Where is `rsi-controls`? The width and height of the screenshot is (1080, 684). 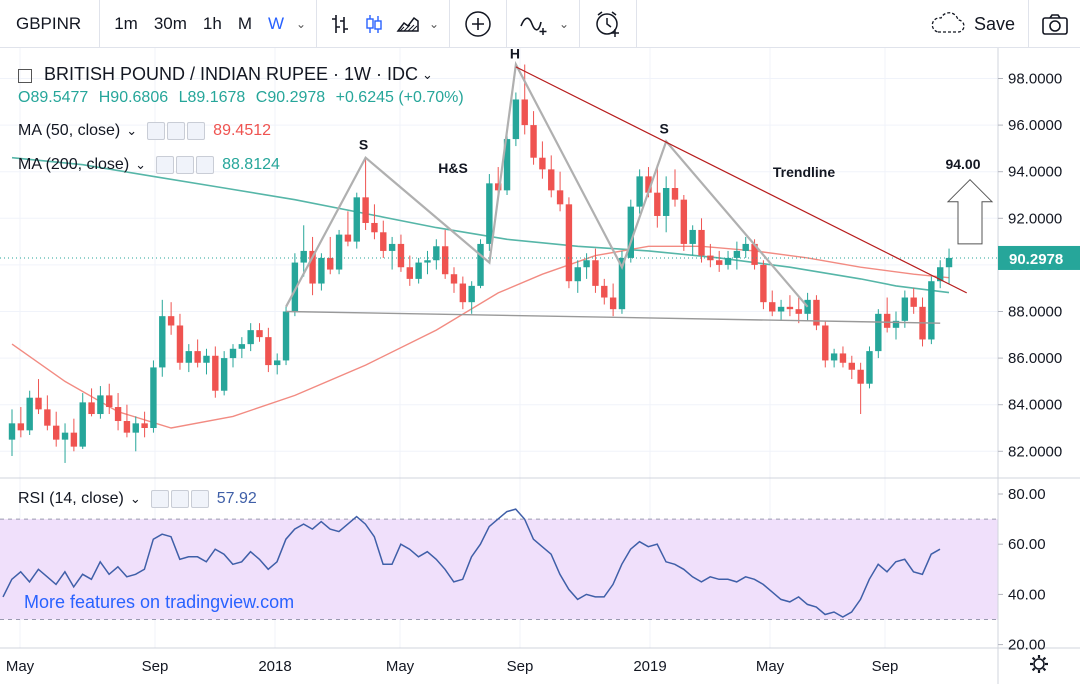 rsi-controls is located at coordinates (179, 499).